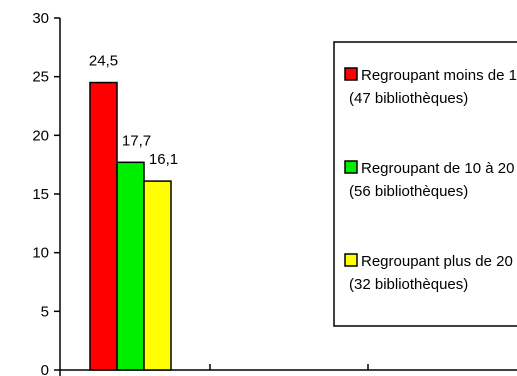 The height and width of the screenshot is (376, 517). What do you see at coordinates (40, 18) in the screenshot?
I see `y-tick-label: 30` at bounding box center [40, 18].